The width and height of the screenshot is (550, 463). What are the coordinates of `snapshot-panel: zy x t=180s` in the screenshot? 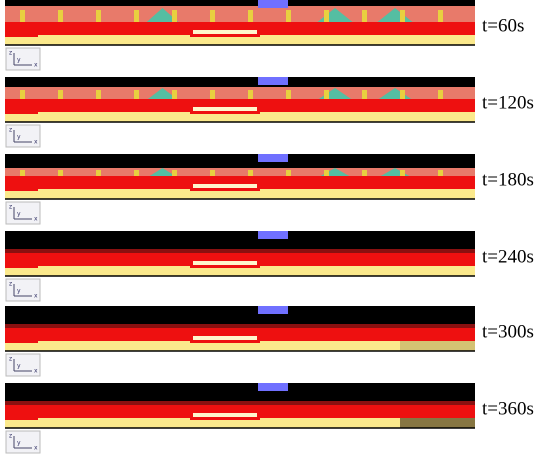 It's located at (269, 189).